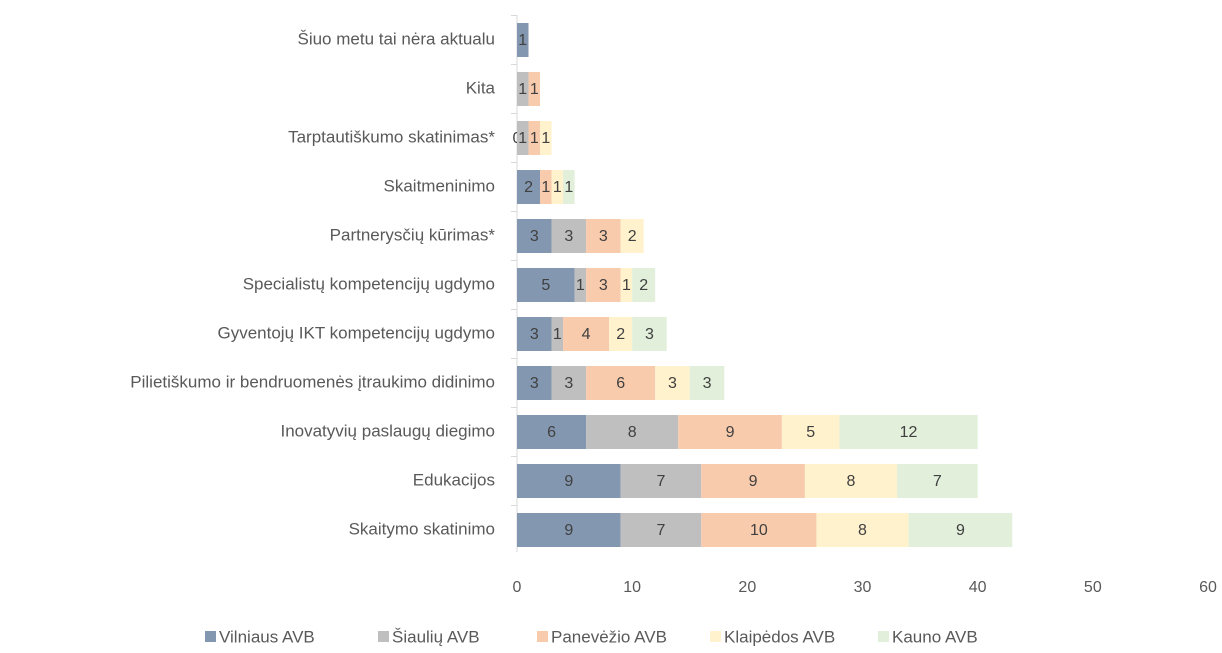 The image size is (1222, 653). Describe the element at coordinates (863, 587) in the screenshot. I see `x-tick-label: 30` at that location.